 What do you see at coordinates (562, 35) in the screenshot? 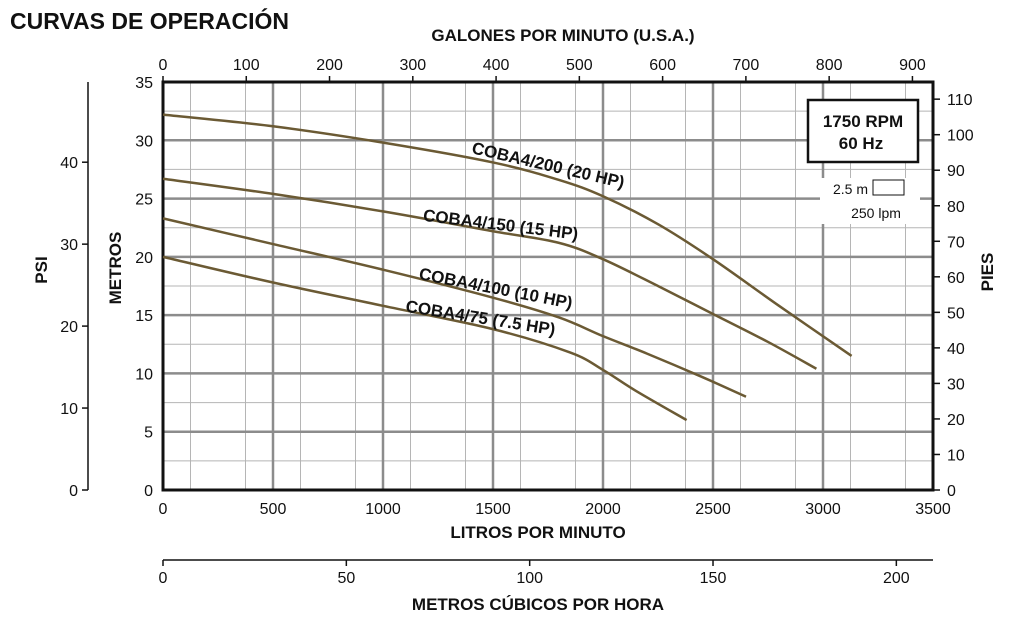
I see `top-axis-label: GALONES POR MINUTO (U.S.A.)` at bounding box center [562, 35].